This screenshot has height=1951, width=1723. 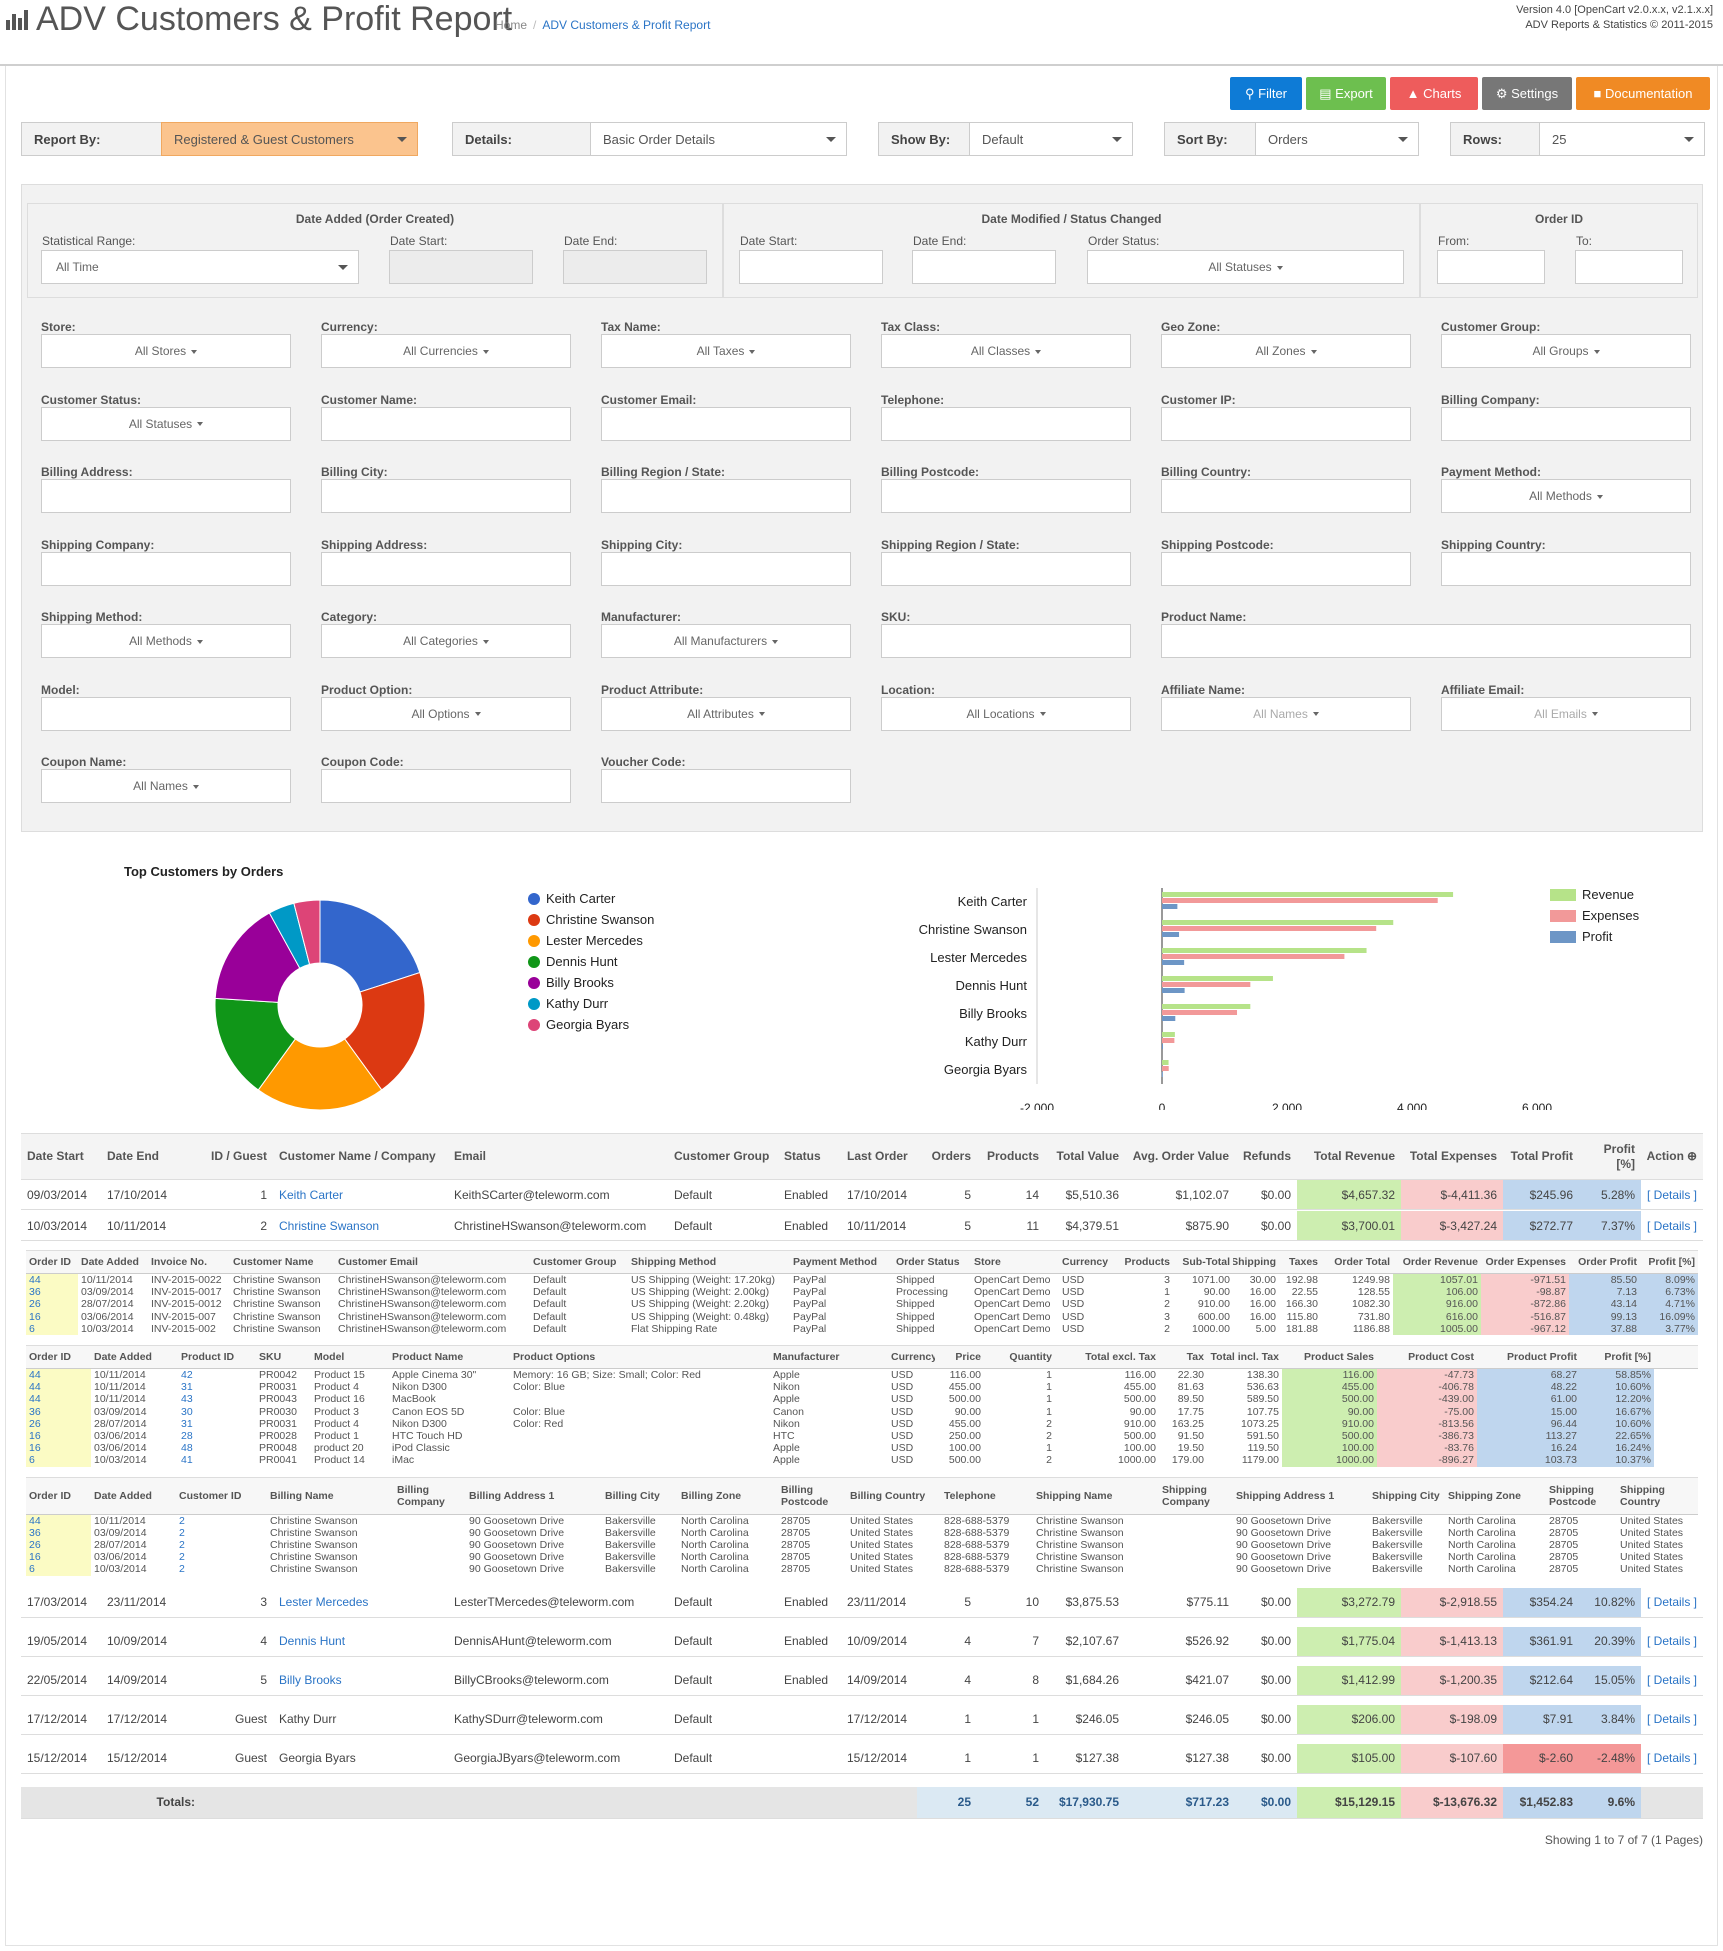 I want to click on order-id-from-input, so click(x=1491, y=267).